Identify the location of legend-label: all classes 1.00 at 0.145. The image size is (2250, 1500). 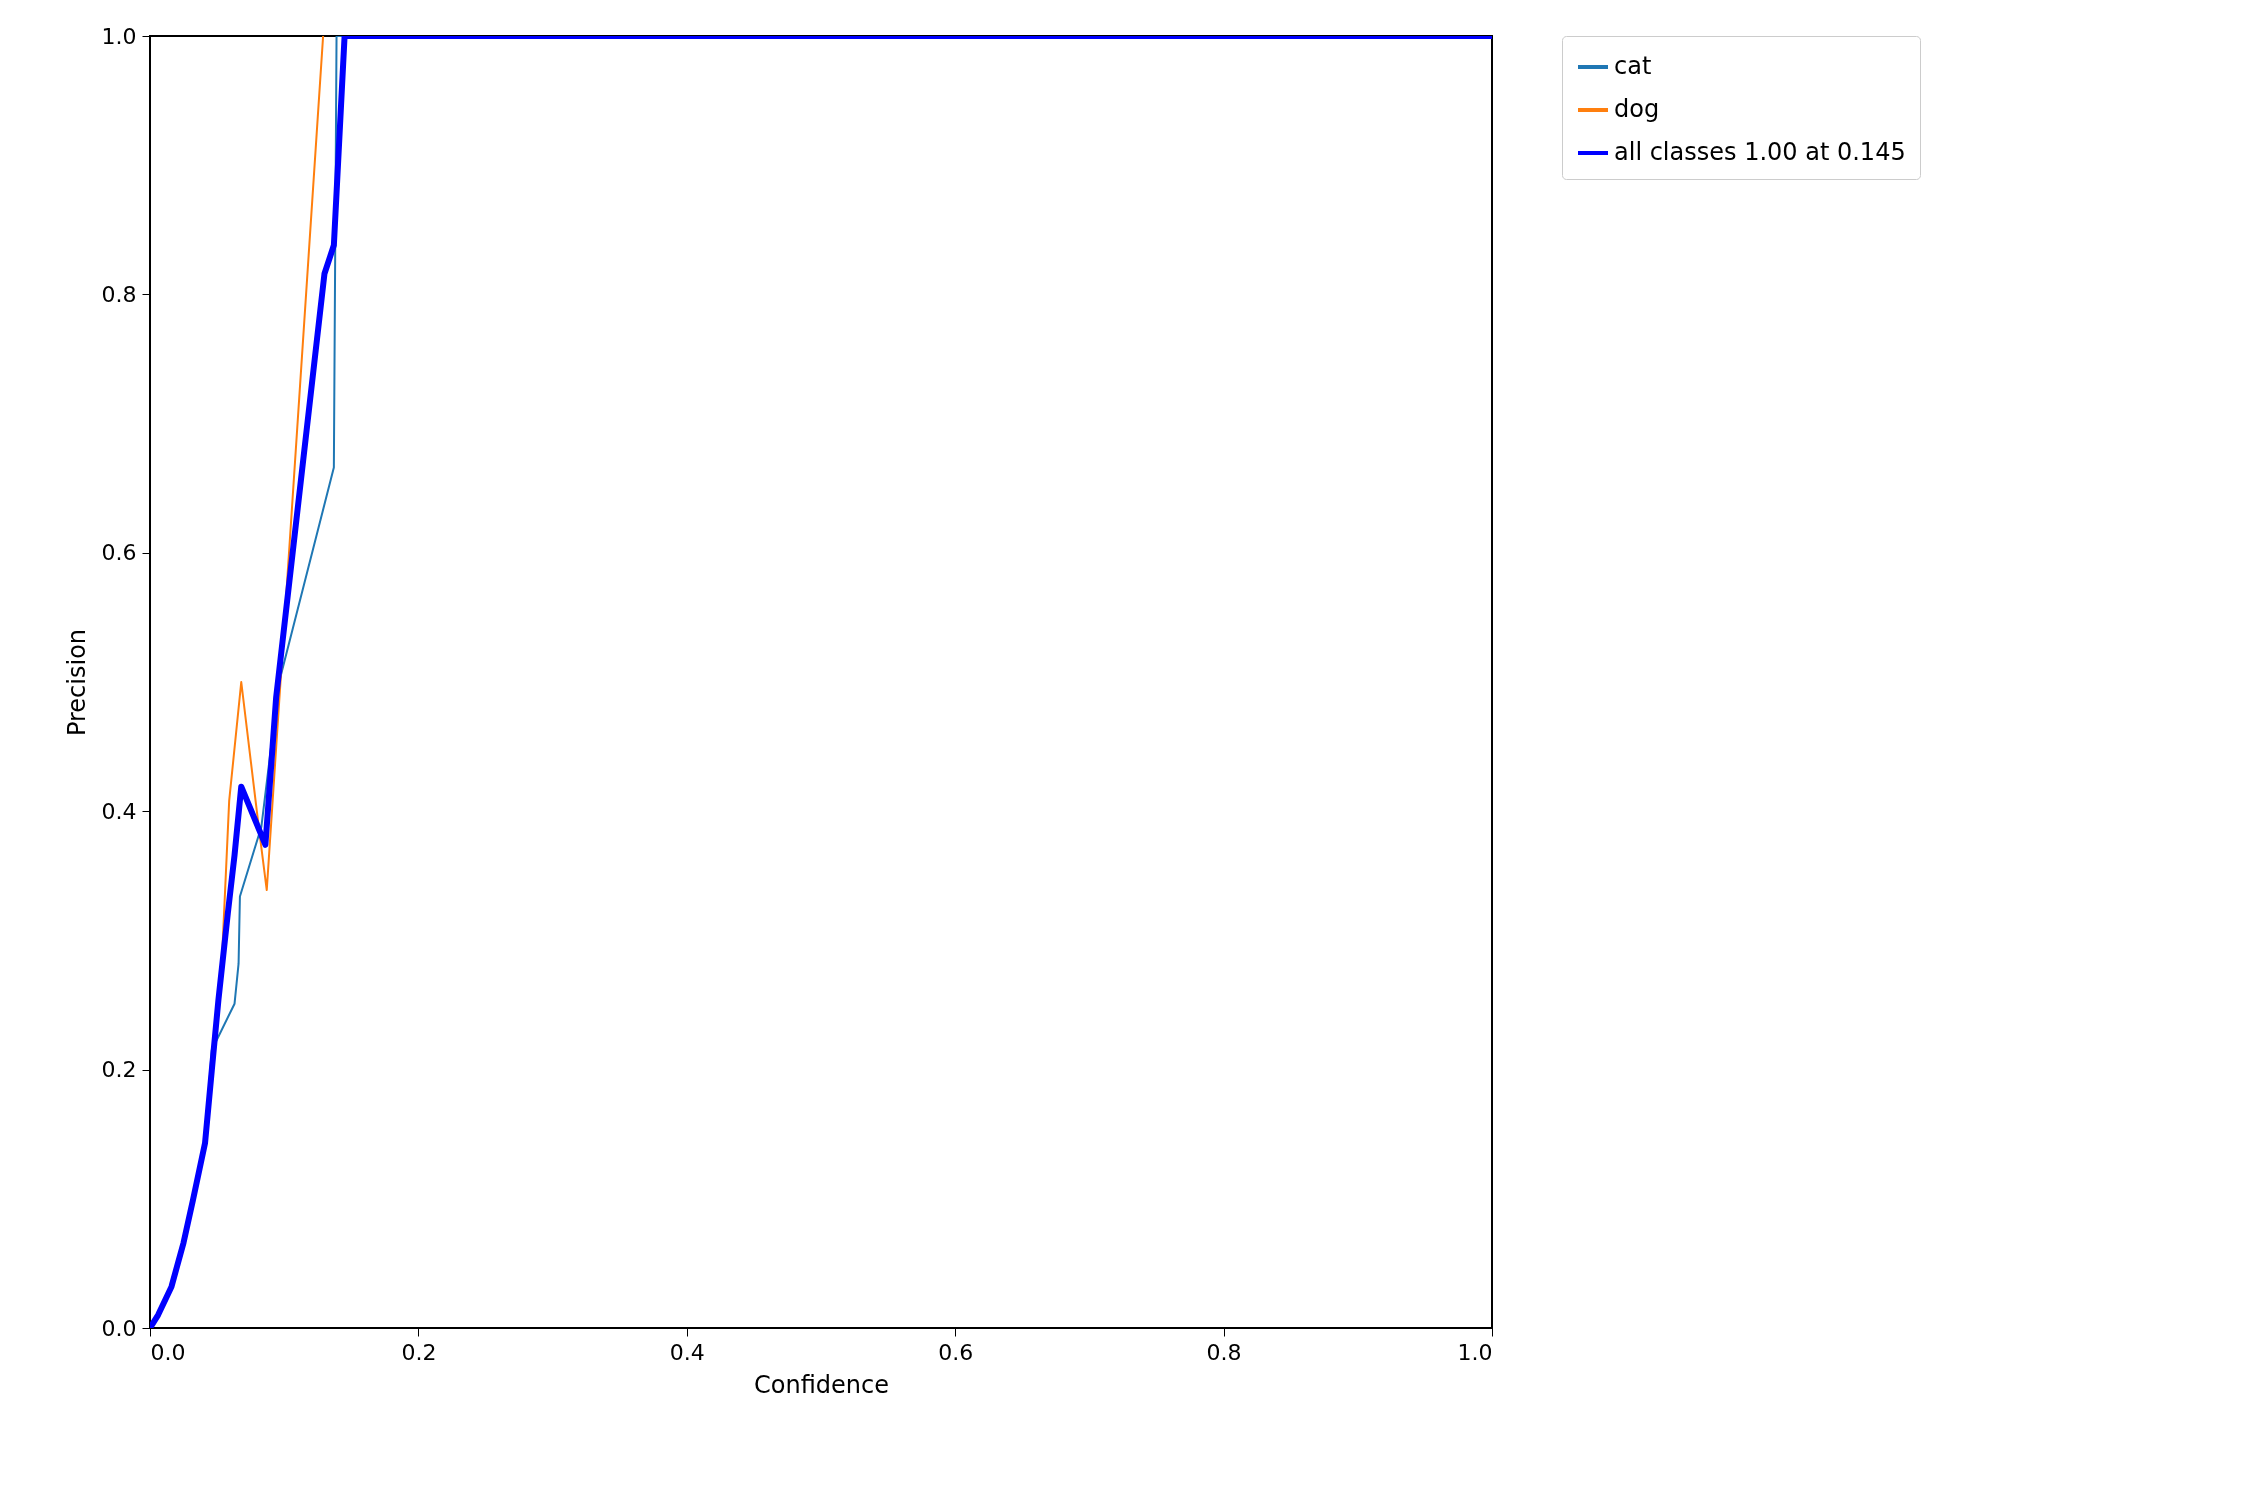
(1760, 152).